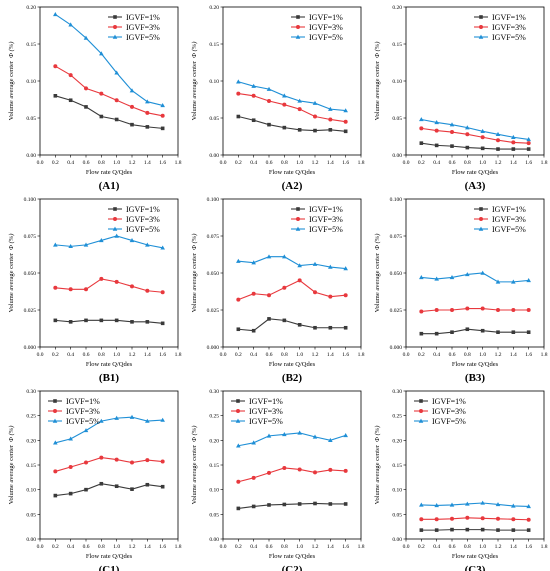 Image resolution: width=550 pixels, height=571 pixels. Describe the element at coordinates (214, 466) in the screenshot. I see `y-tick-label: 0.15` at that location.